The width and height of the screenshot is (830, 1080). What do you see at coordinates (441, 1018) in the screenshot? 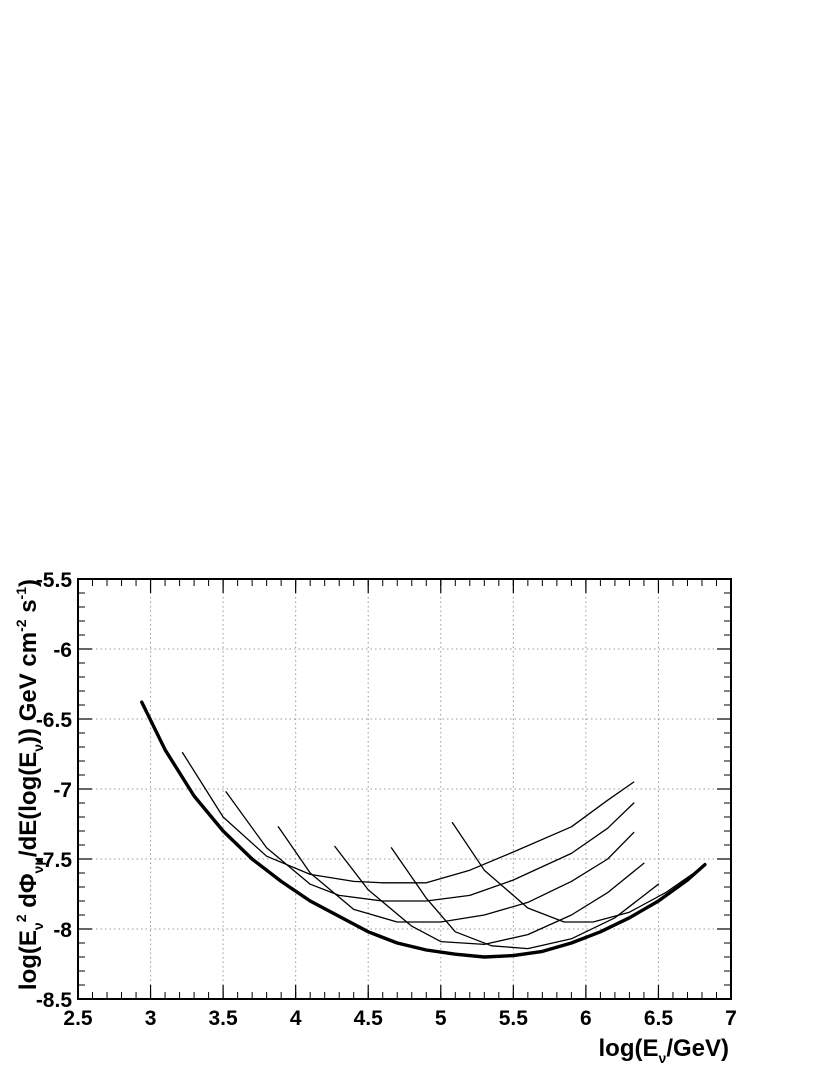
I see `x-tick-label: 5` at bounding box center [441, 1018].